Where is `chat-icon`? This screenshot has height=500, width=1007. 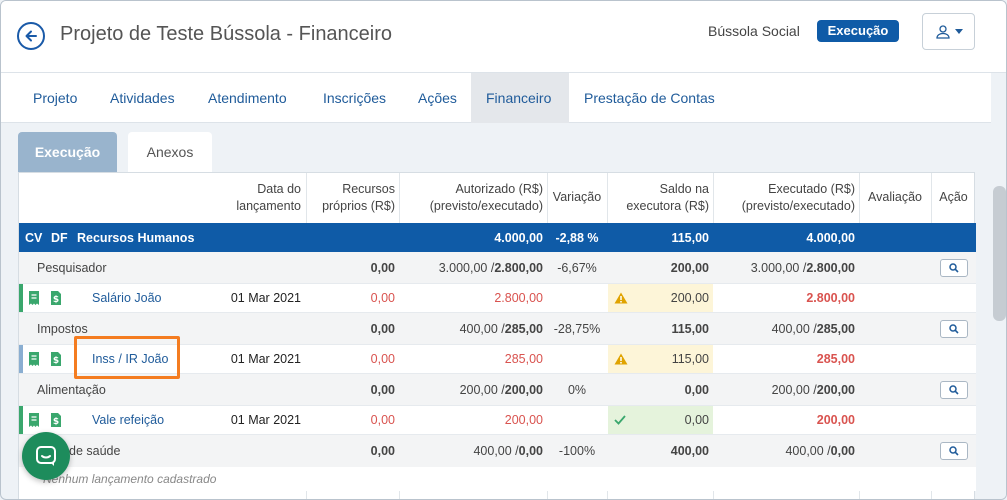
chat-icon is located at coordinates (46, 456).